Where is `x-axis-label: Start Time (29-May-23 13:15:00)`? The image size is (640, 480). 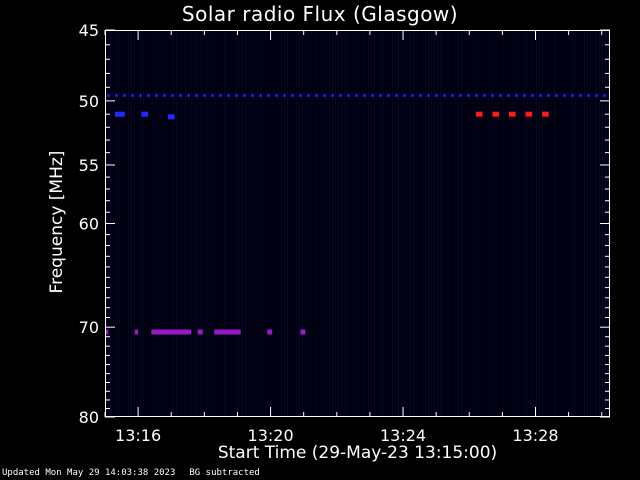 x-axis-label: Start Time (29-May-23 13:15:00) is located at coordinates (357, 453).